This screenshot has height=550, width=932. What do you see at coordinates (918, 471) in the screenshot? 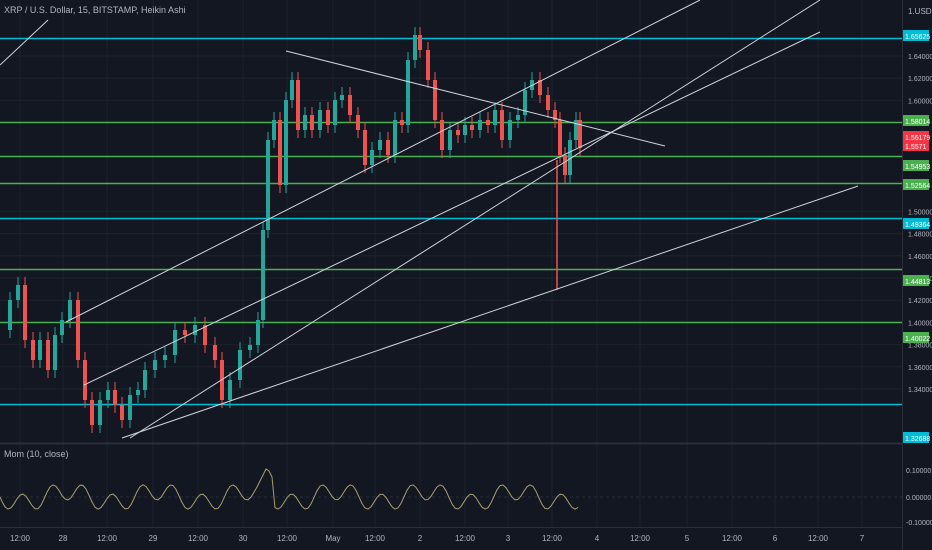
I see `momentum-tick: 0.10000` at bounding box center [918, 471].